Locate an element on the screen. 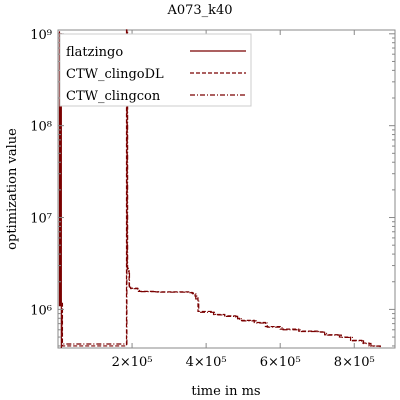 The height and width of the screenshot is (400, 400). x-axis-label: time in ms is located at coordinates (225, 391).